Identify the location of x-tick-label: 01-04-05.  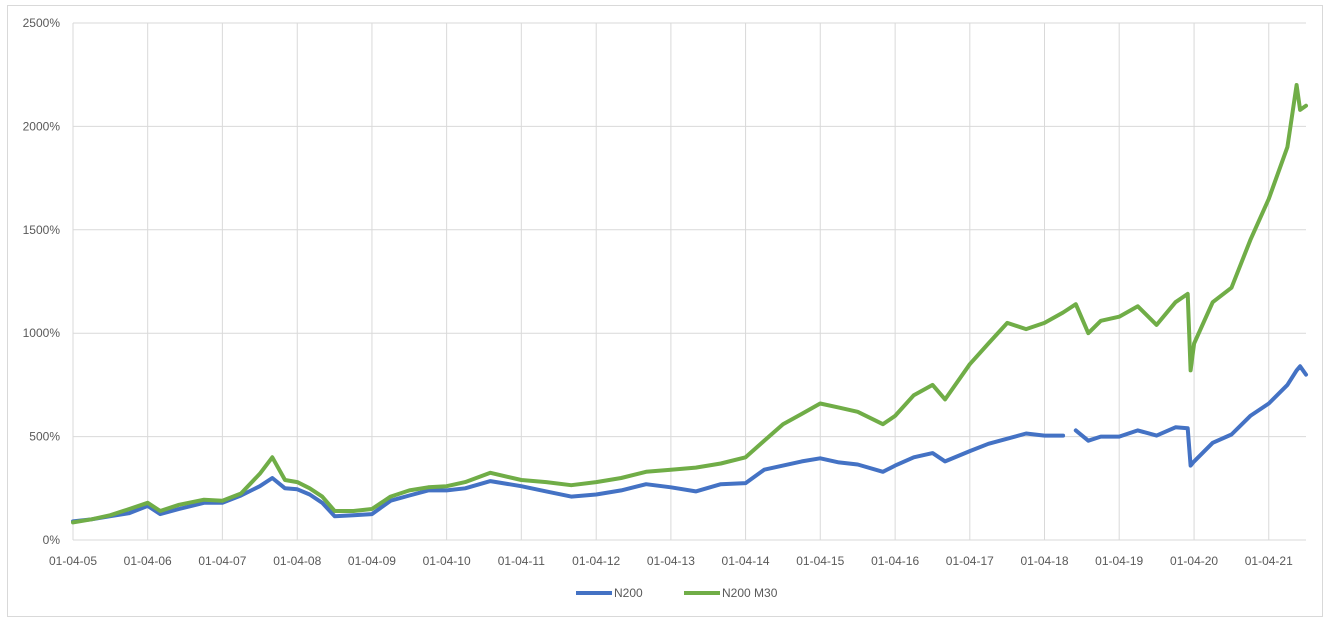
(73, 561).